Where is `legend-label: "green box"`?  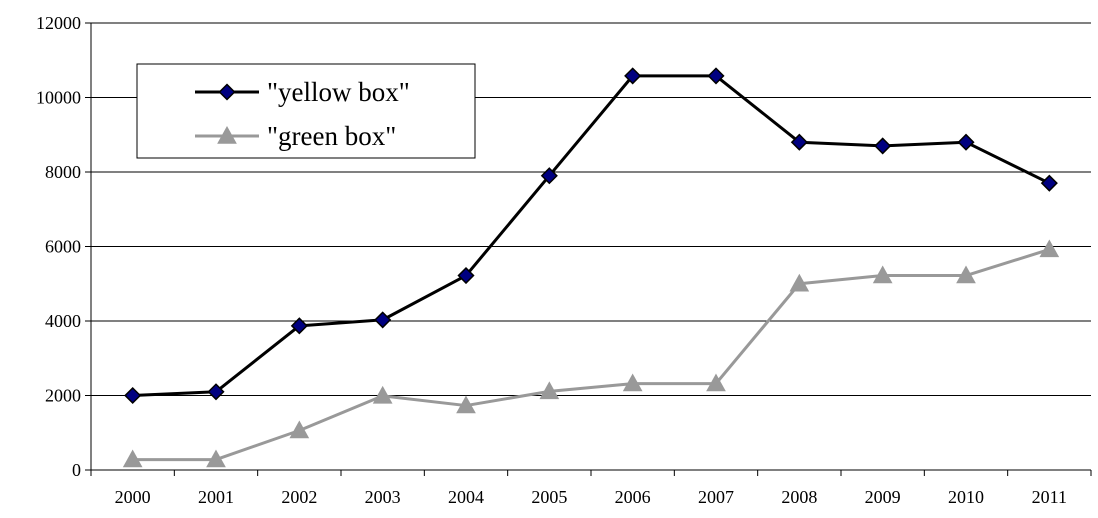
legend-label: "green box" is located at coordinates (331, 136).